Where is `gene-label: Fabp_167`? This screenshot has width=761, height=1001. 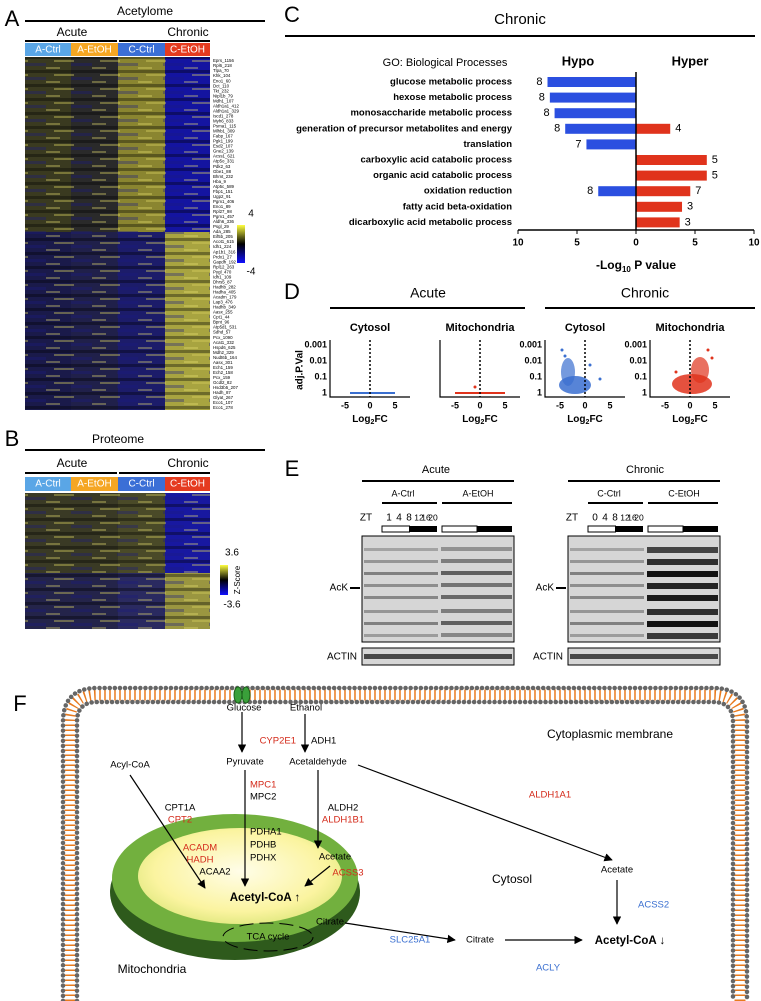 gene-label: Fabp_167 is located at coordinates (223, 136).